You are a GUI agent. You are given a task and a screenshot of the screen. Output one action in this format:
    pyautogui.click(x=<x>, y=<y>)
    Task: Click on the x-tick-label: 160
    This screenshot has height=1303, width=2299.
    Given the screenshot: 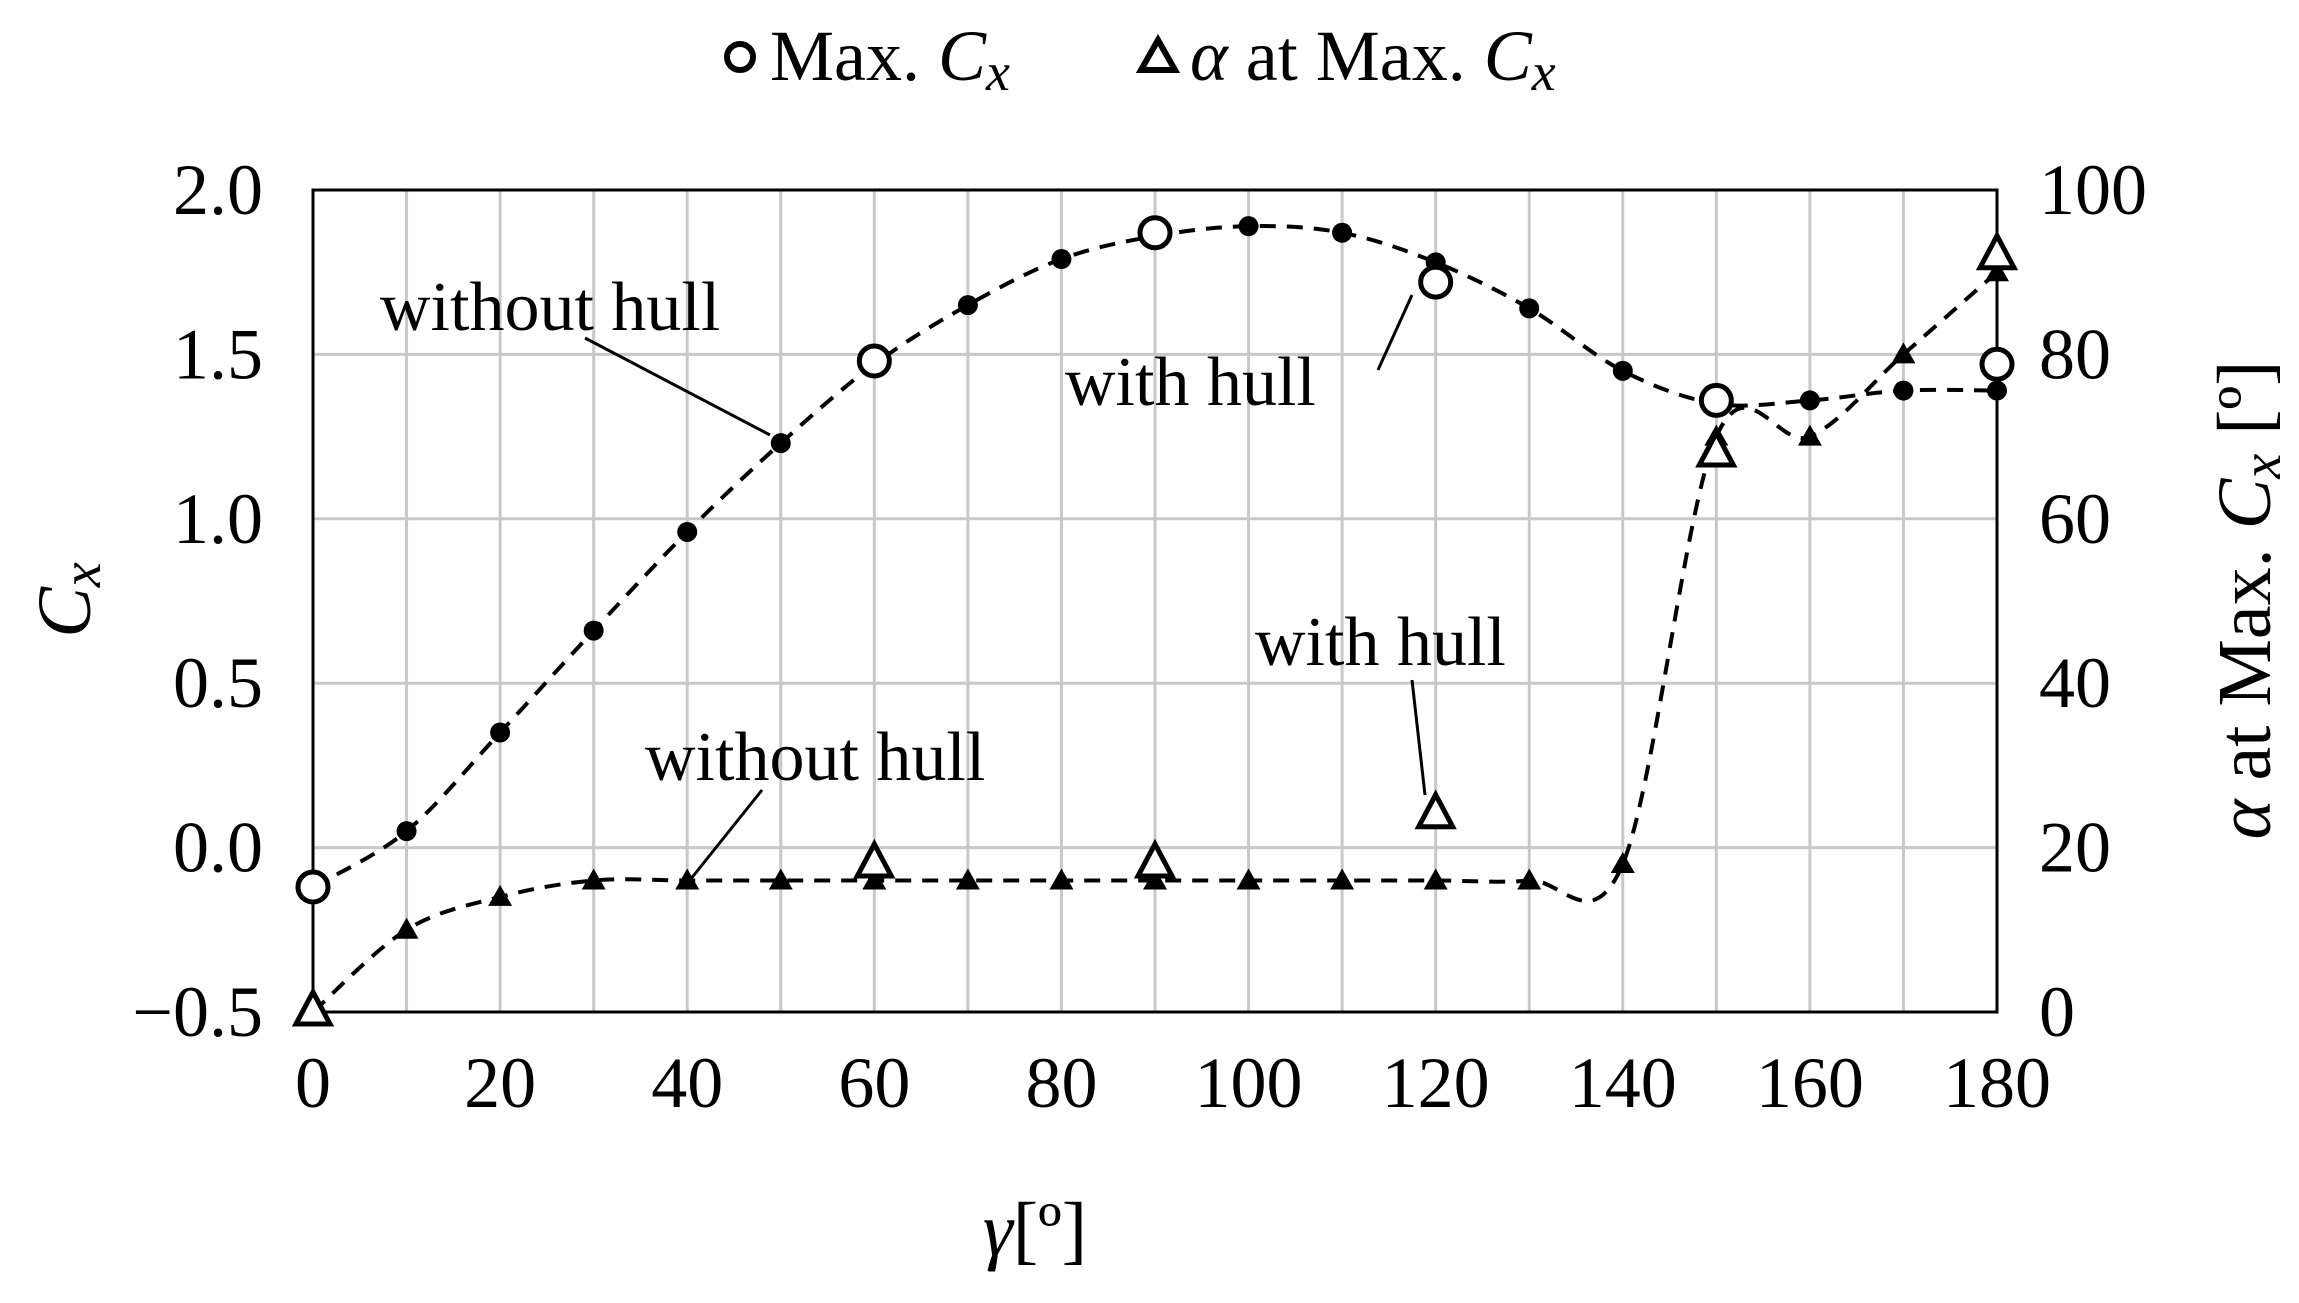 What is the action you would take?
    pyautogui.click(x=1810, y=1083)
    